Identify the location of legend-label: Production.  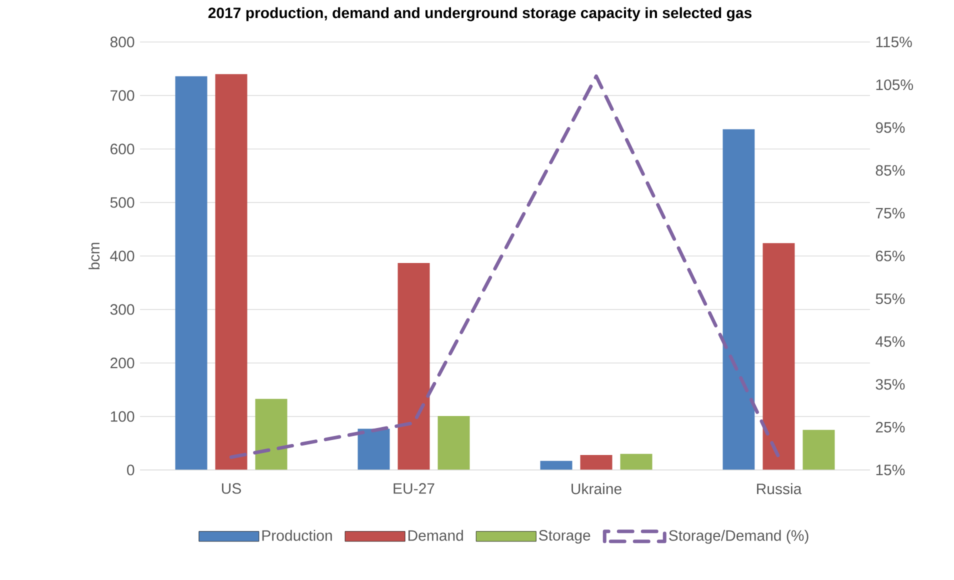
(297, 535).